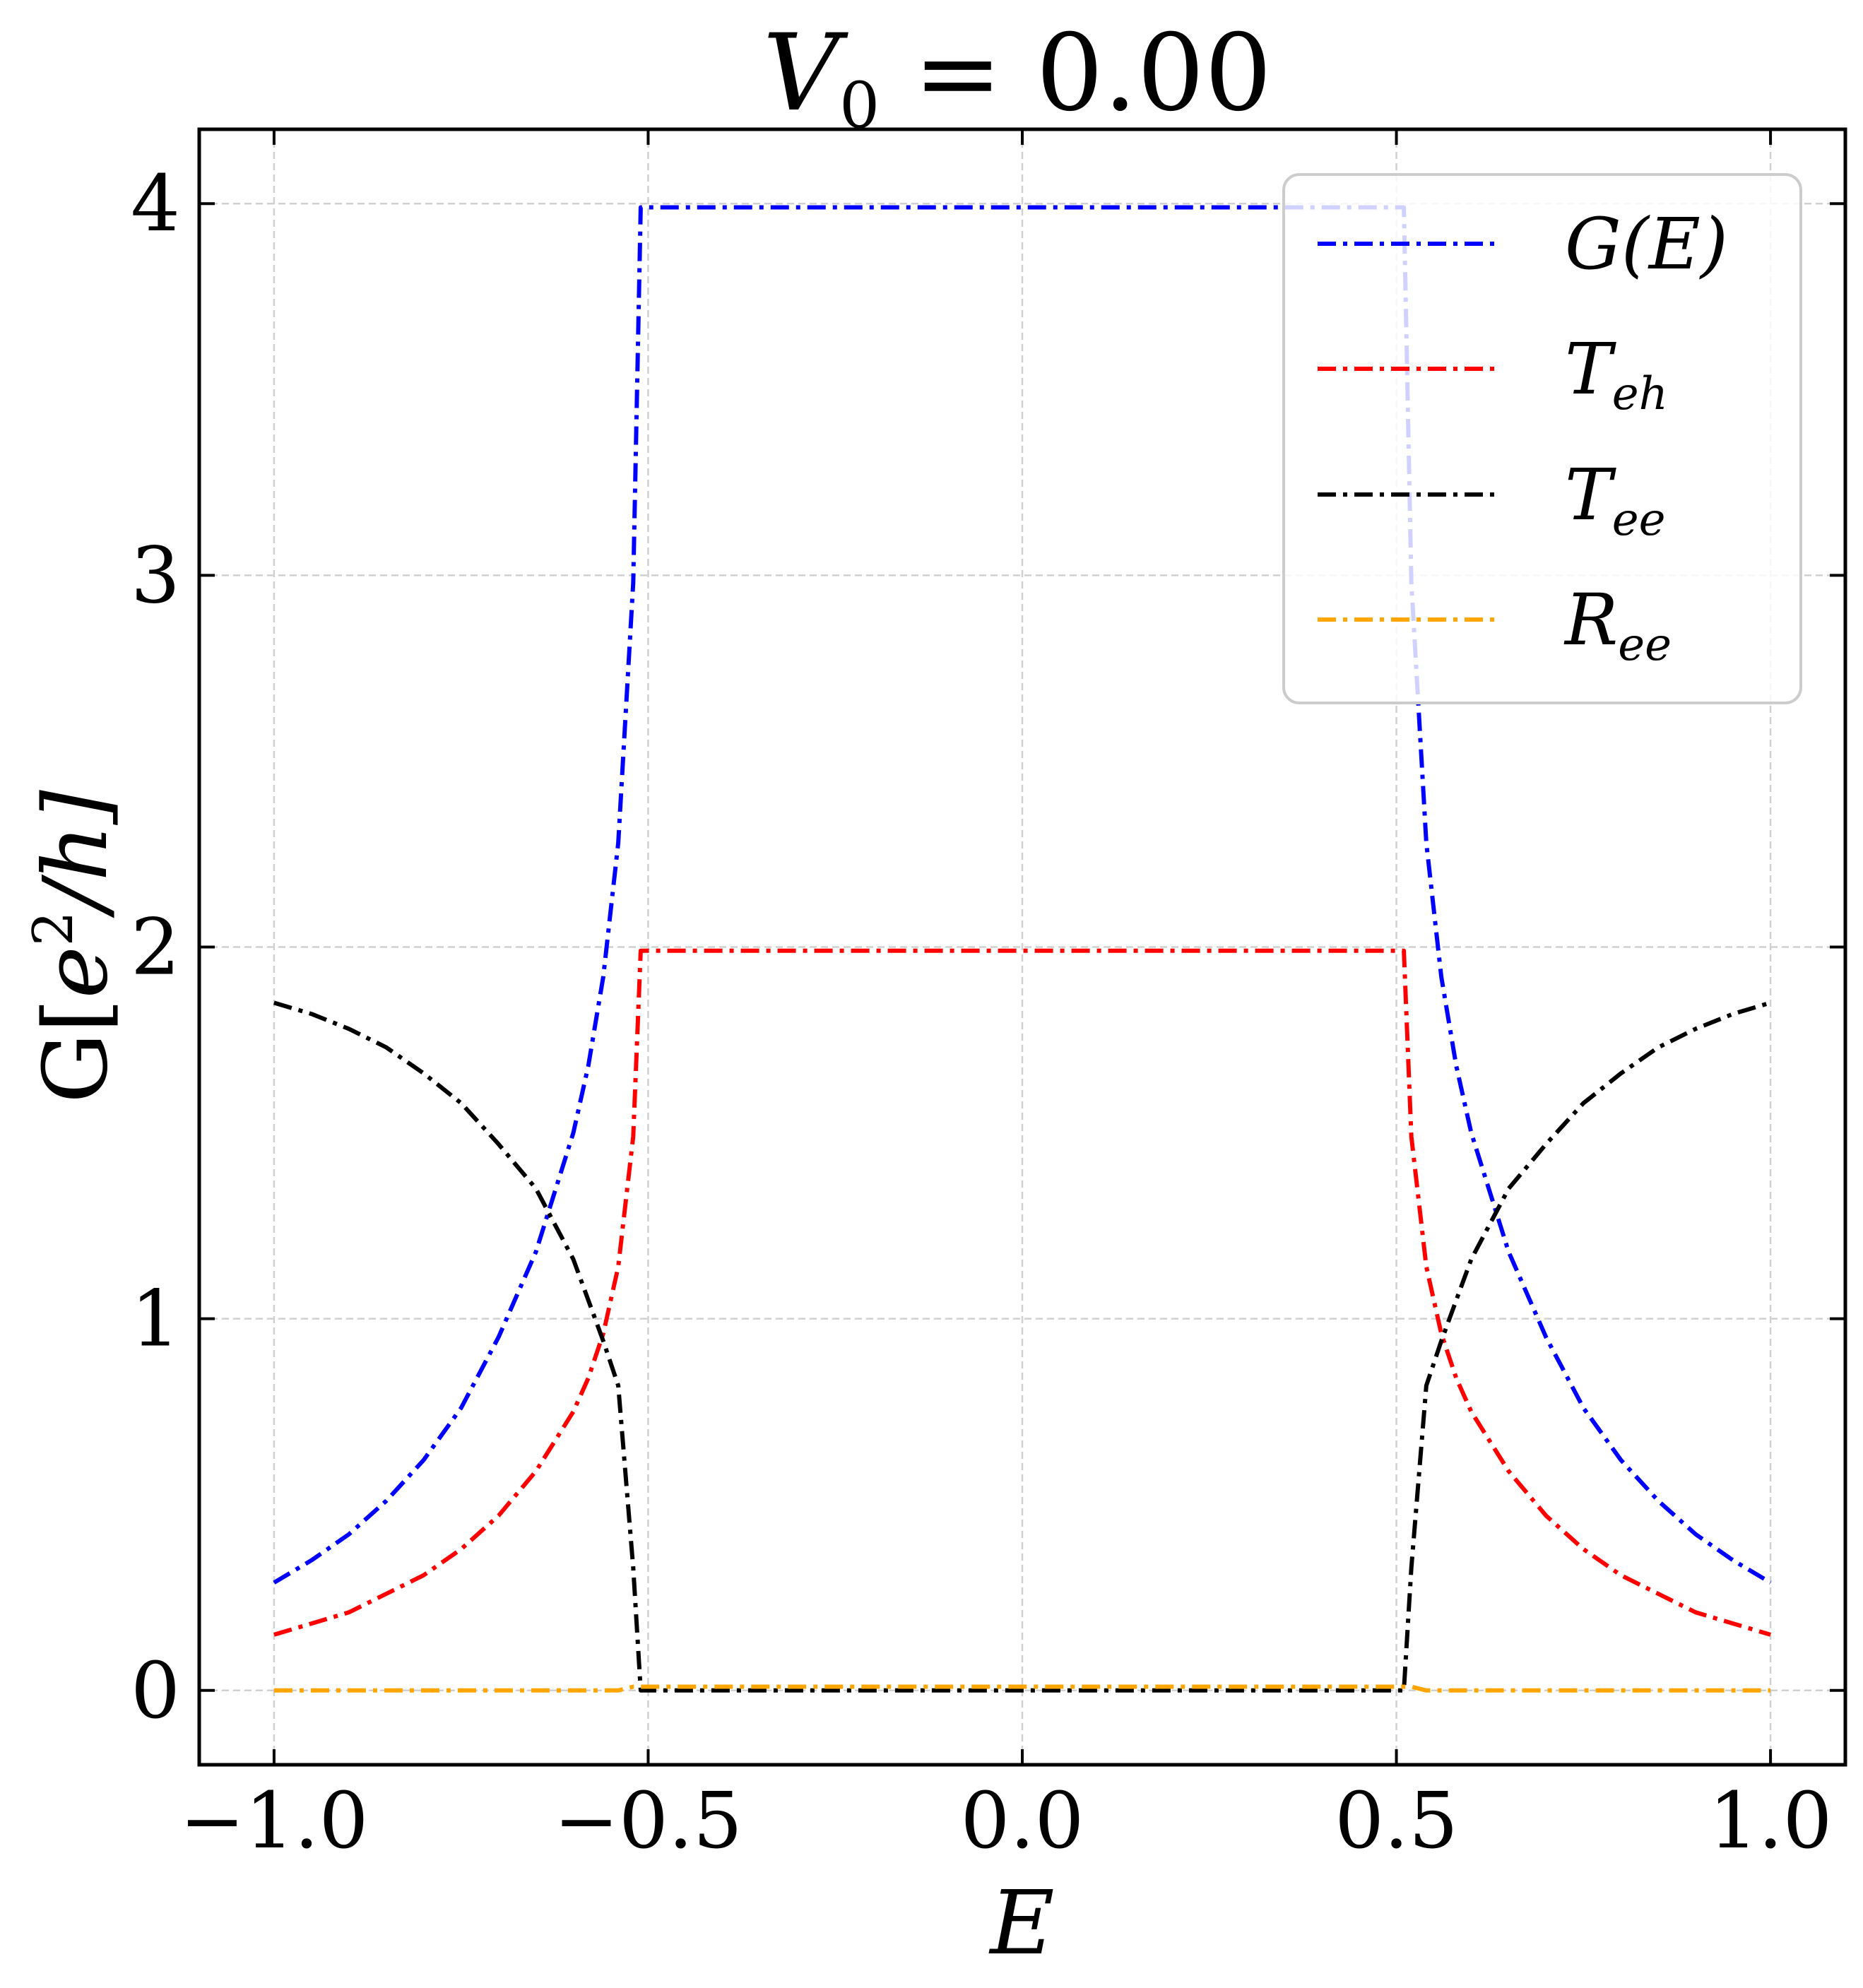  What do you see at coordinates (1523, 437) in the screenshot?
I see `legend-entries: G(E) Teh Tee Ree` at bounding box center [1523, 437].